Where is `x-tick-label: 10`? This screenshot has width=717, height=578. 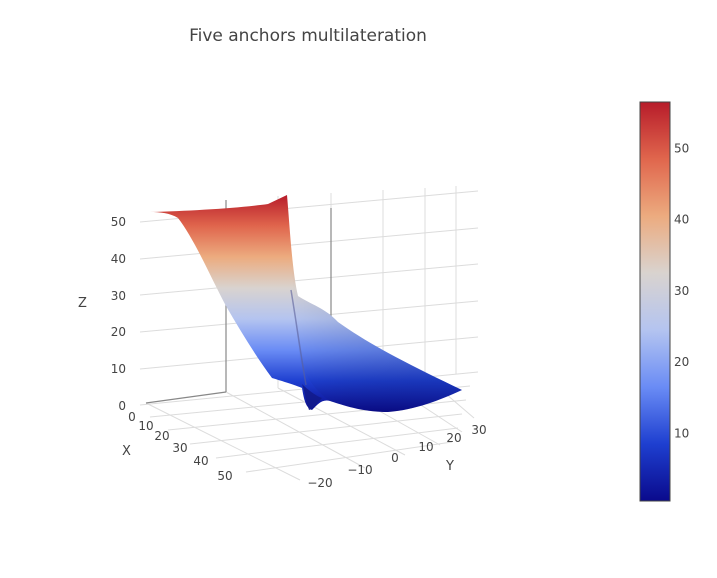 x-tick-label: 10 is located at coordinates (145, 426).